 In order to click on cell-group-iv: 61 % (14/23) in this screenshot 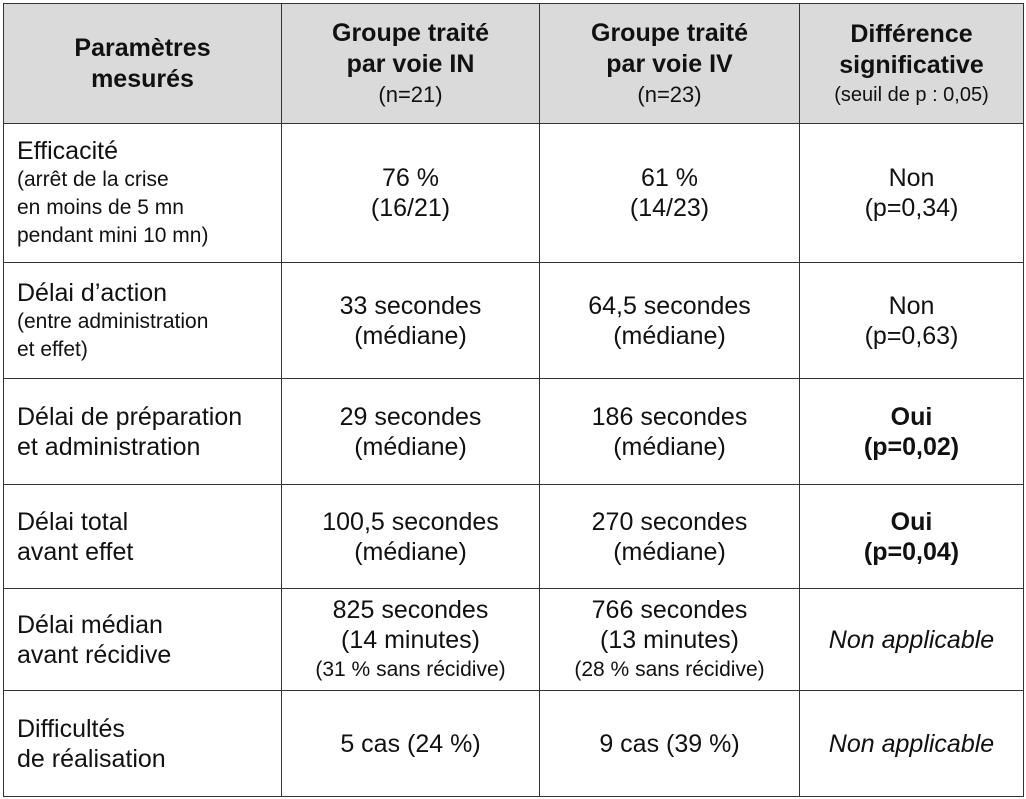, I will do `click(669, 193)`.